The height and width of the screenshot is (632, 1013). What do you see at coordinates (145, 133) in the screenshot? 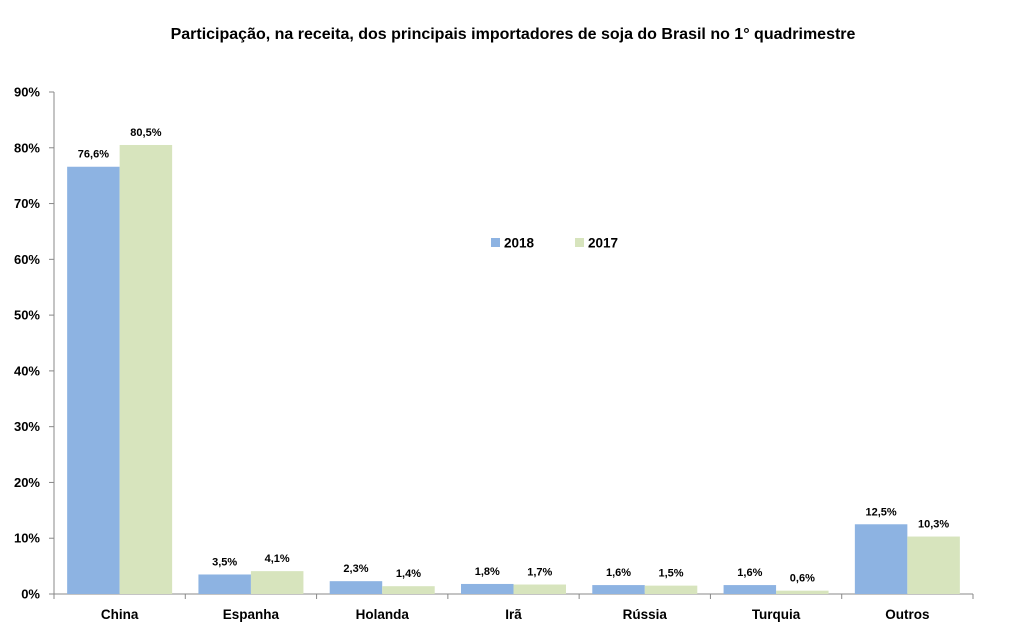
I see `data-label: 80,5%` at bounding box center [145, 133].